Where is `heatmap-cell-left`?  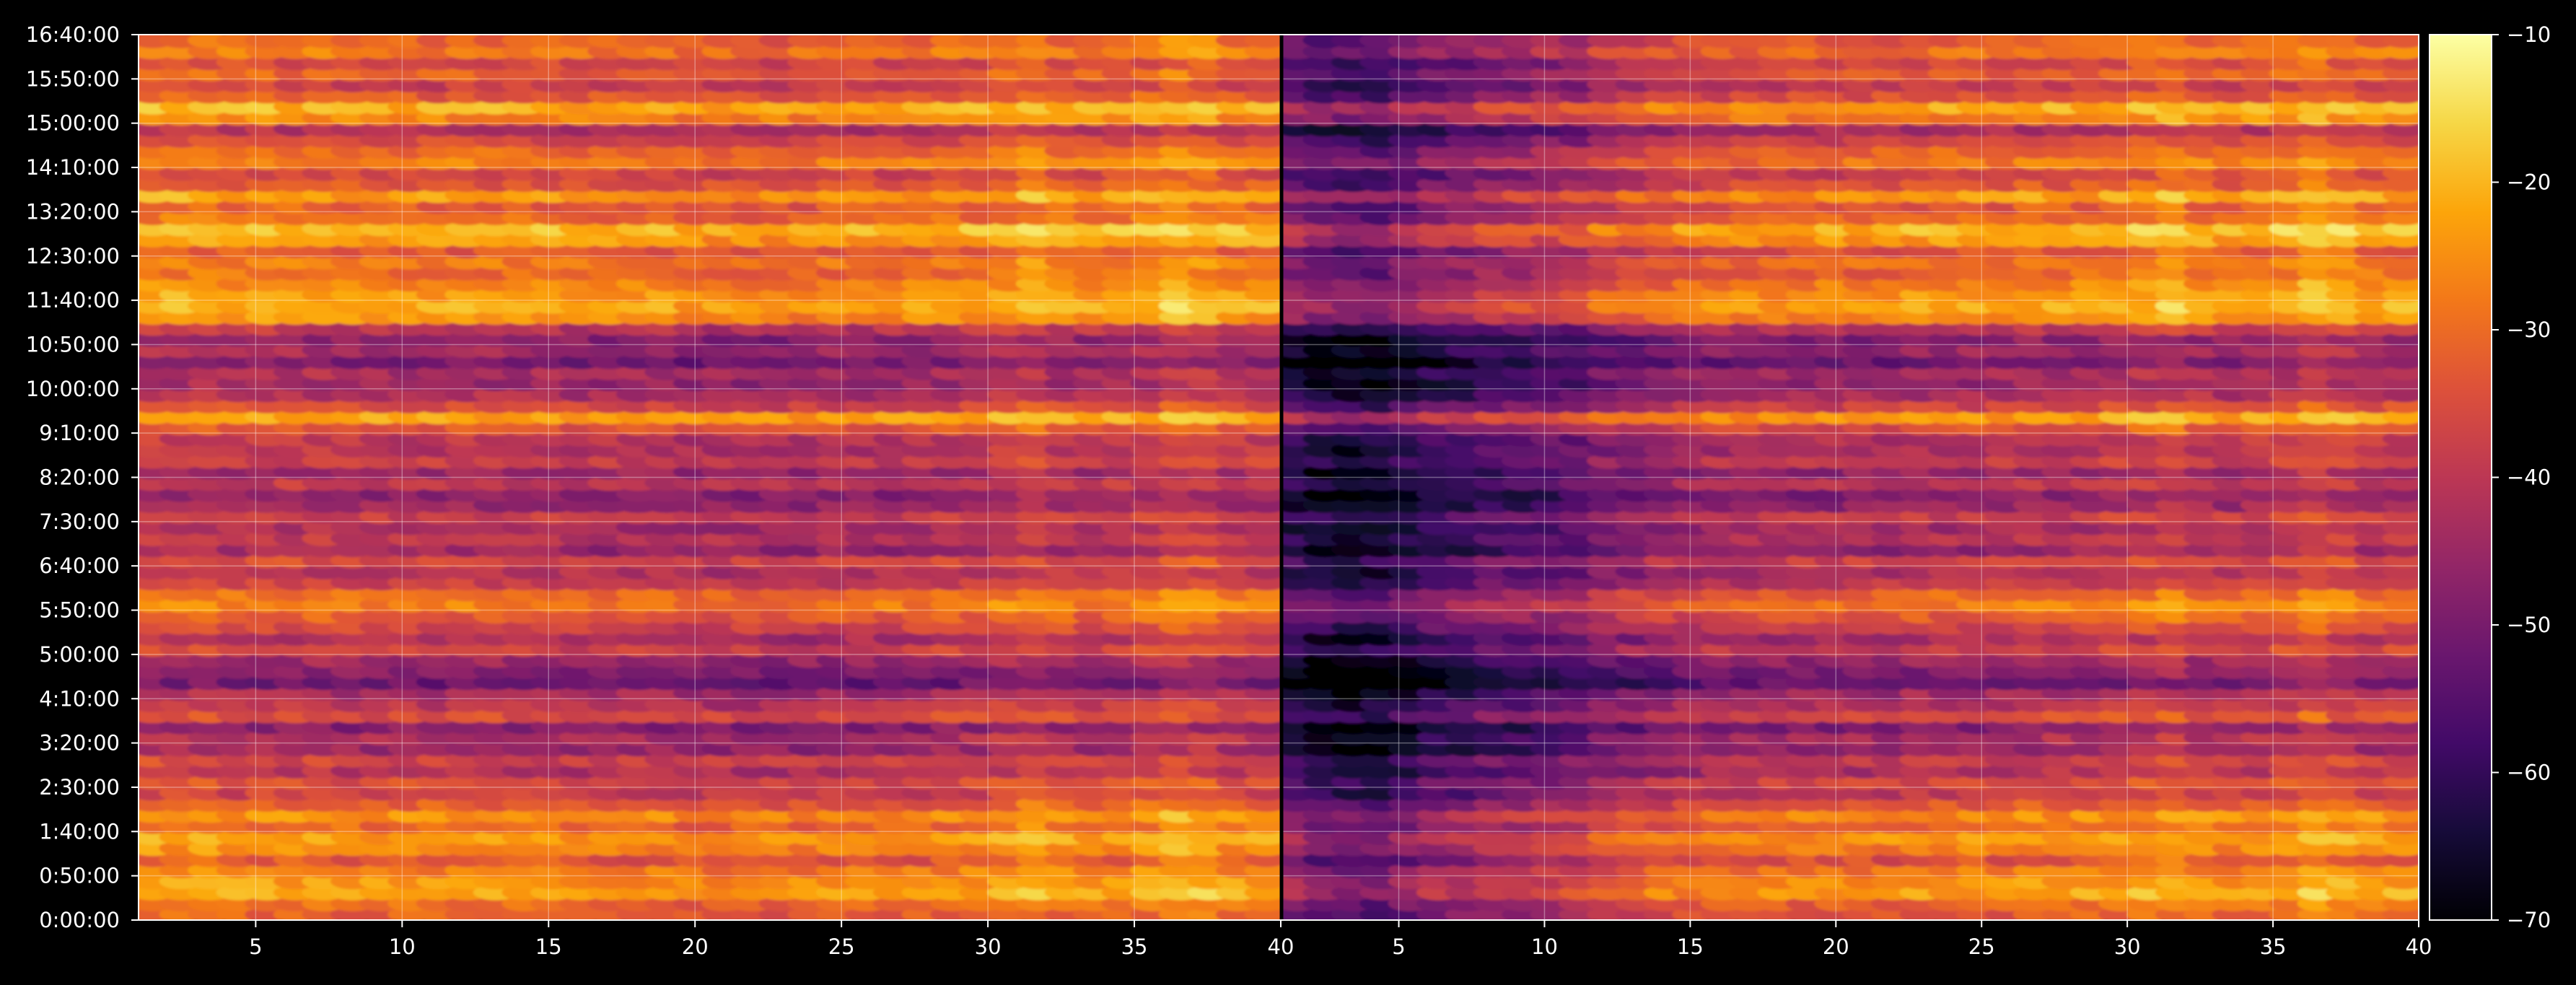 heatmap-cell-left is located at coordinates (1262, 41).